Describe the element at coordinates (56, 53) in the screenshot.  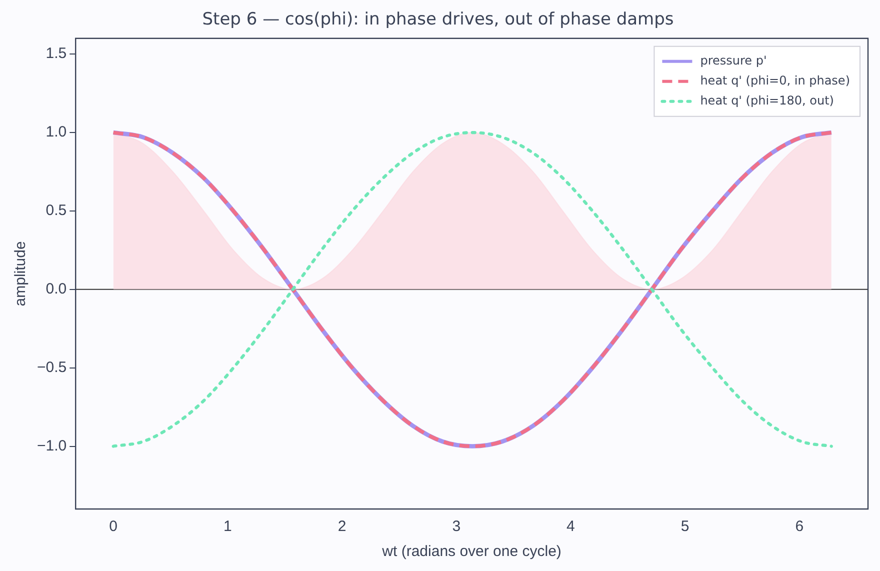
I see `y-tick-label: 1.5` at that location.